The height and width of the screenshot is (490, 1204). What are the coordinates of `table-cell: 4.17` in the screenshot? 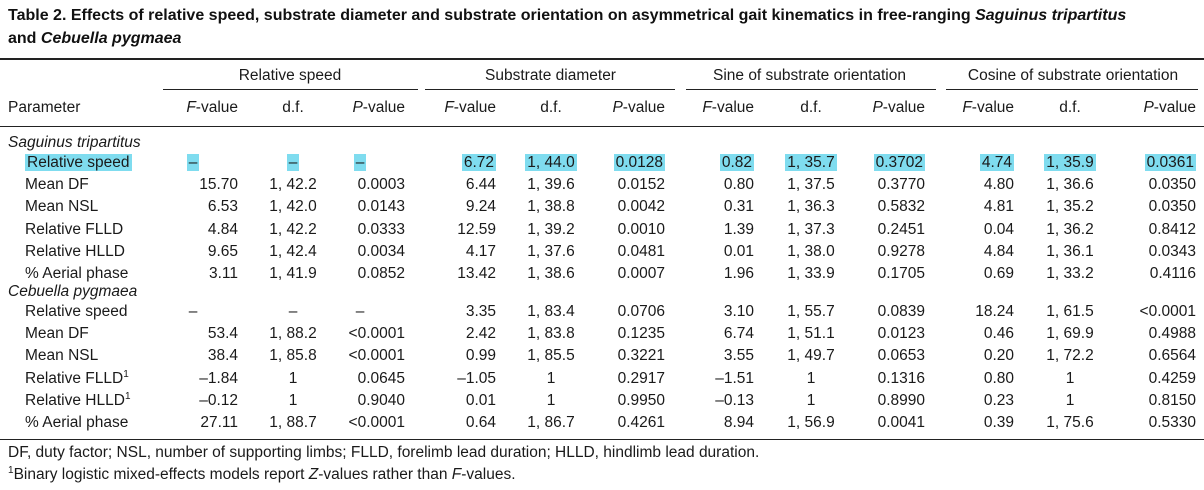 It's located at (481, 252).